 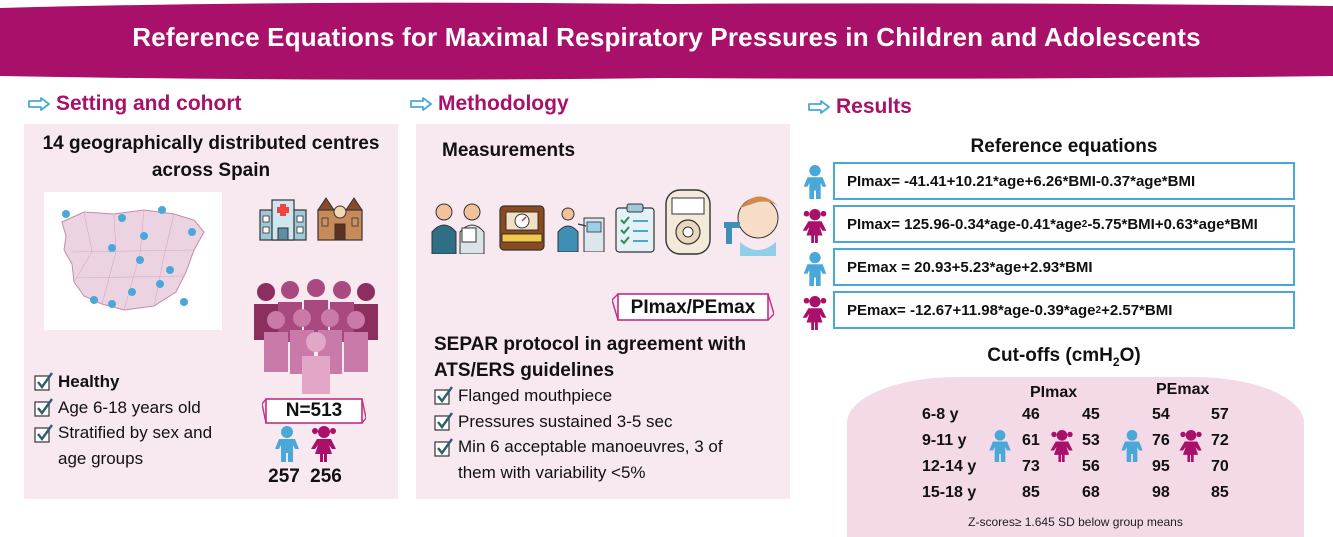 I want to click on equation-text: PEmax= -12.67+11.98*age-0.39*age, so click(x=971, y=310).